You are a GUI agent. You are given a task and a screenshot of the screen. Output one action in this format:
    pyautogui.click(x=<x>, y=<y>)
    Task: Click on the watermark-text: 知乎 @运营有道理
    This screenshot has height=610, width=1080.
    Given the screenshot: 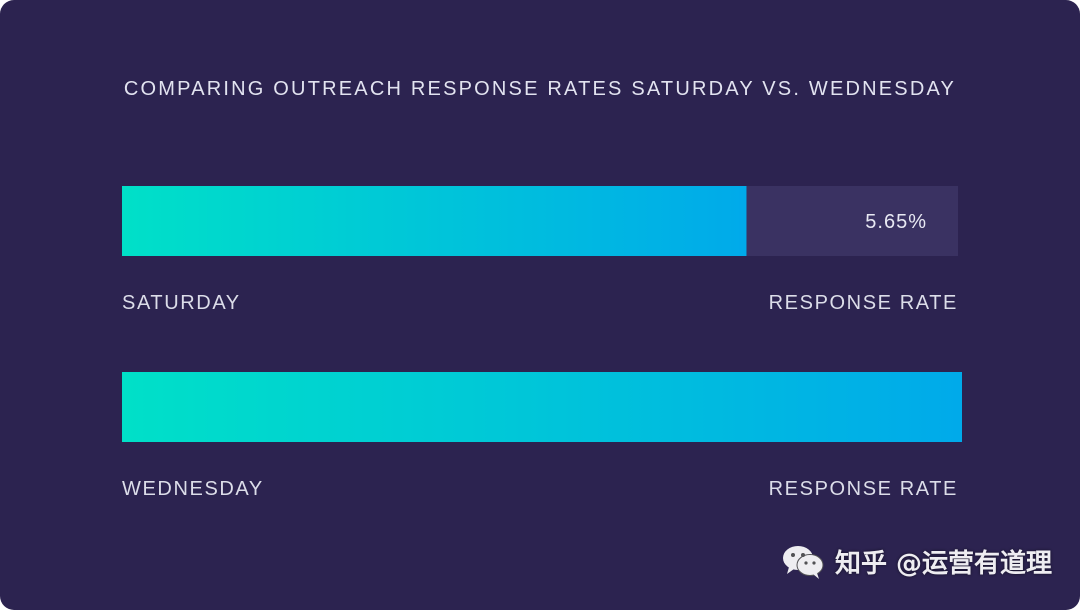 What is the action you would take?
    pyautogui.click(x=943, y=563)
    